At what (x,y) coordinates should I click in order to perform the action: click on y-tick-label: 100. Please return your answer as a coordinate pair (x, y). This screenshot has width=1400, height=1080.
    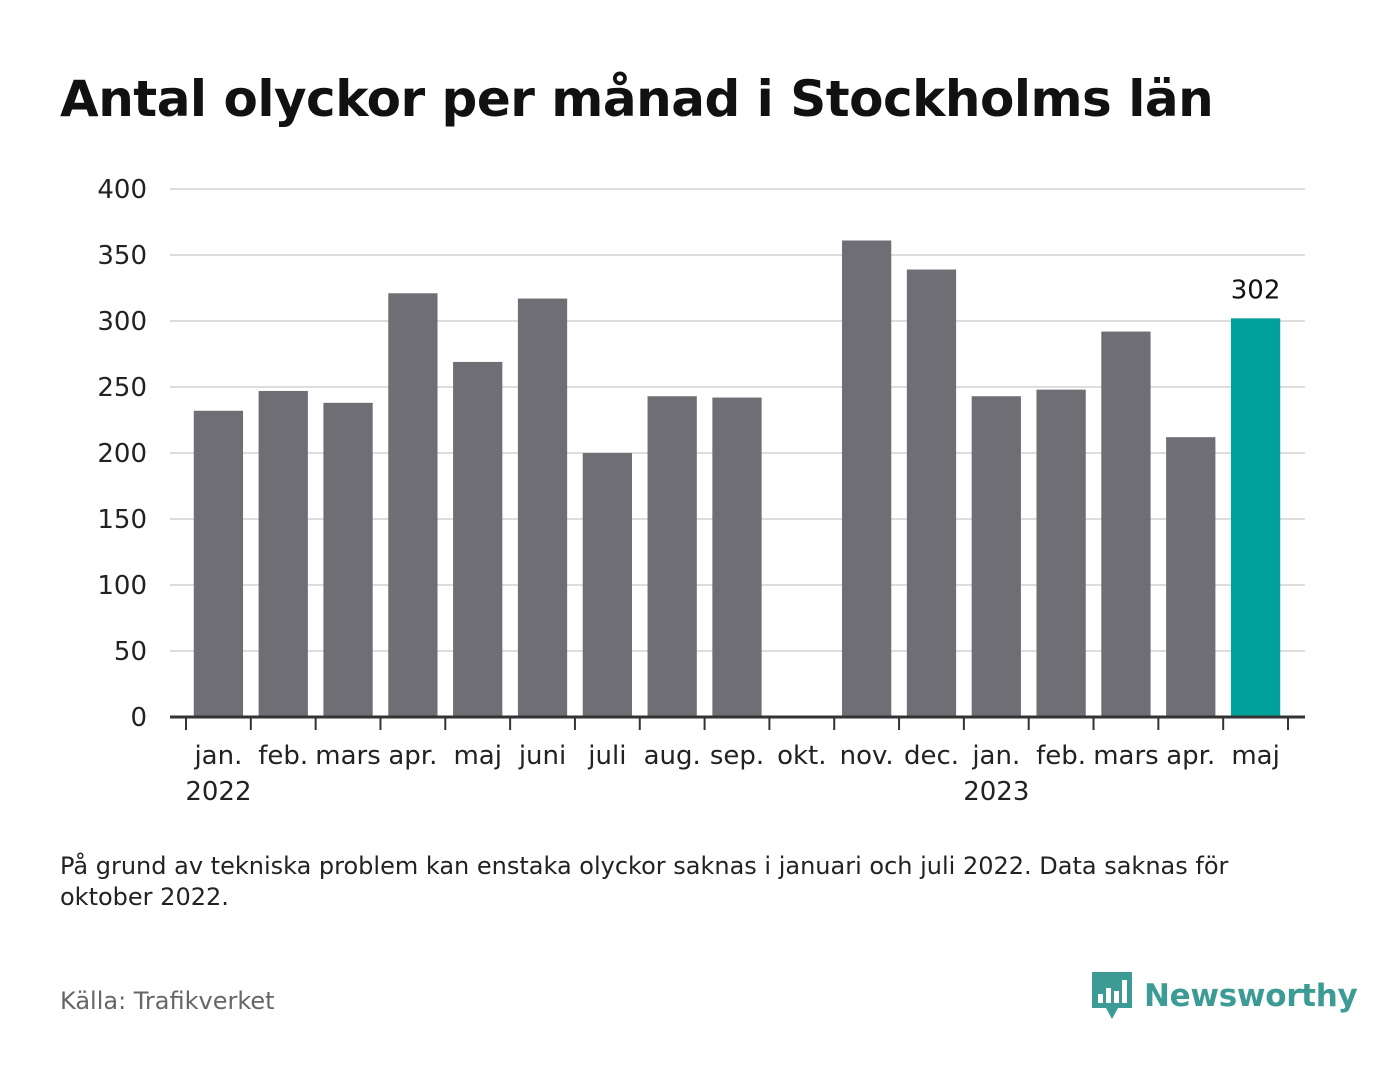
    Looking at the image, I should click on (122, 586).